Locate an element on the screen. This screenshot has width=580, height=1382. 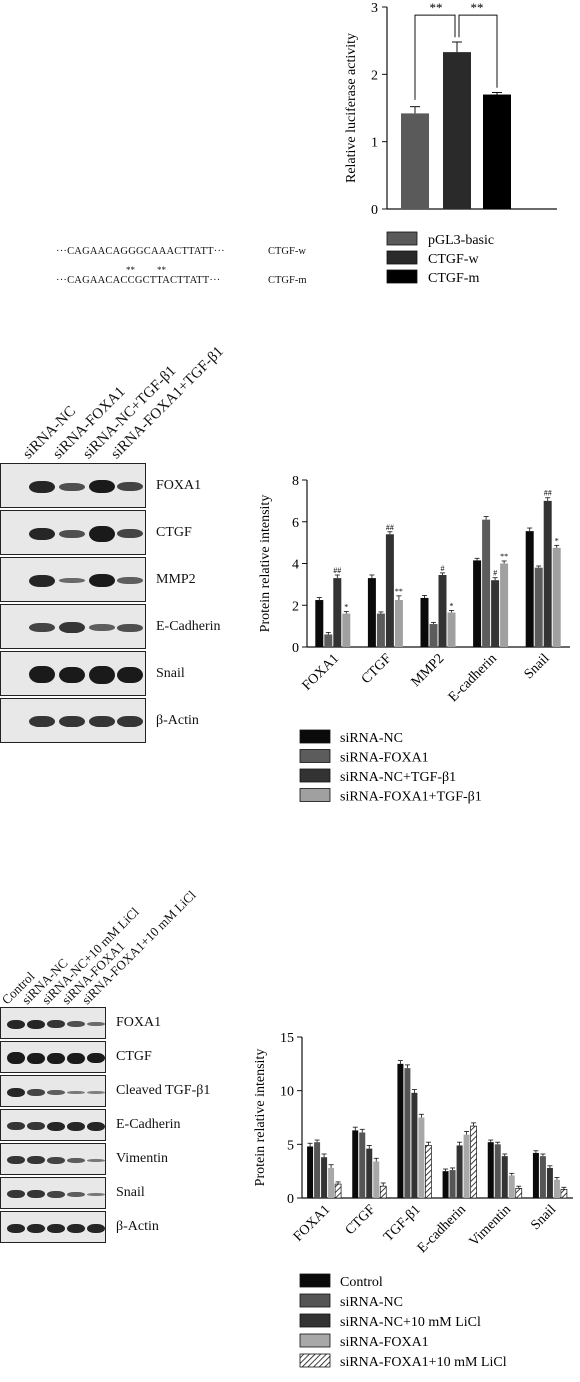
blot-strip-snail is located at coordinates (53, 1193).